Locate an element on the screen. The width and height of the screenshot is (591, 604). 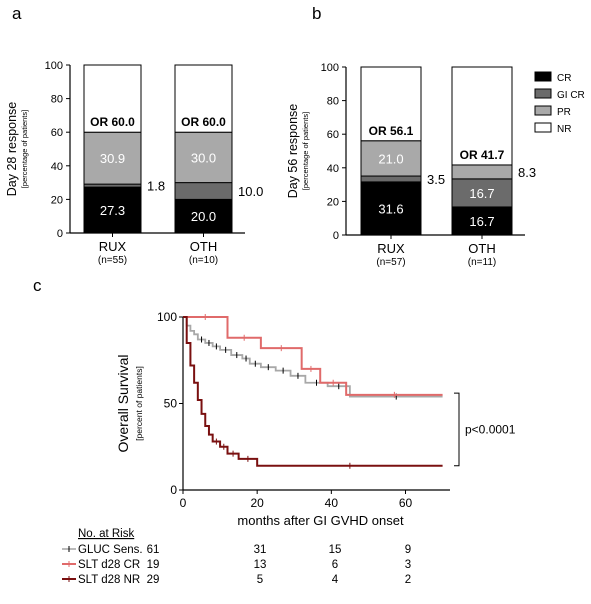
data-label: 31.6 is located at coordinates (390, 208).